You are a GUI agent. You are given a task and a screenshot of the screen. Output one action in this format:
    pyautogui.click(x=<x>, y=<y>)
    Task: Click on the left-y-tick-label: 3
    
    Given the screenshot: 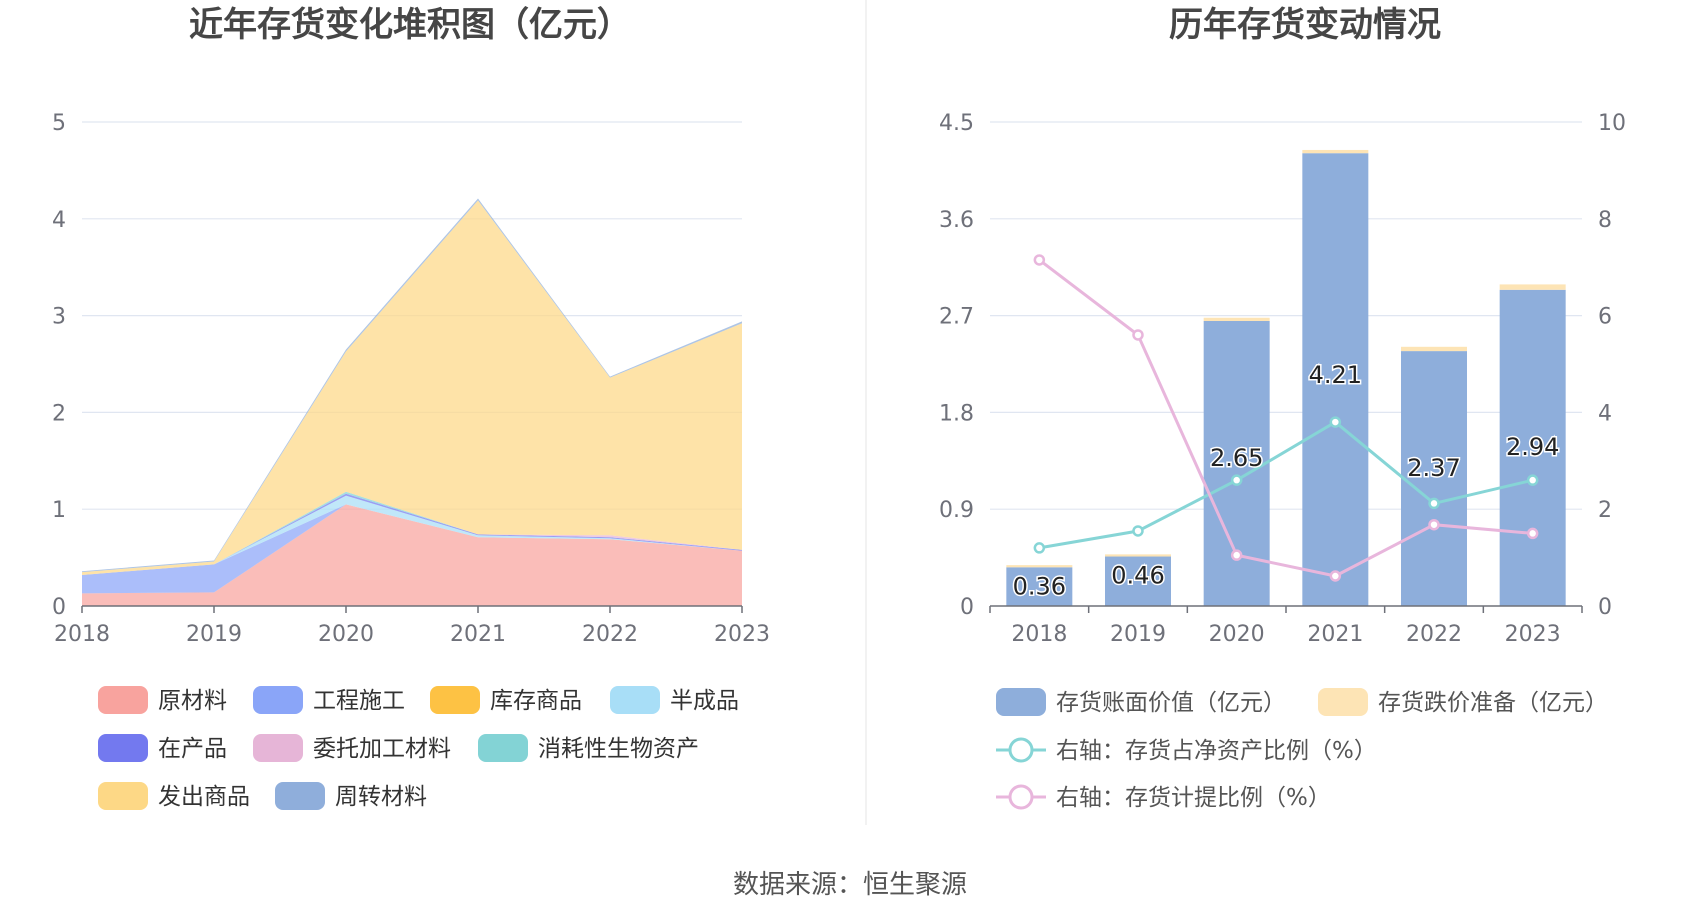 What is the action you would take?
    pyautogui.click(x=59, y=317)
    